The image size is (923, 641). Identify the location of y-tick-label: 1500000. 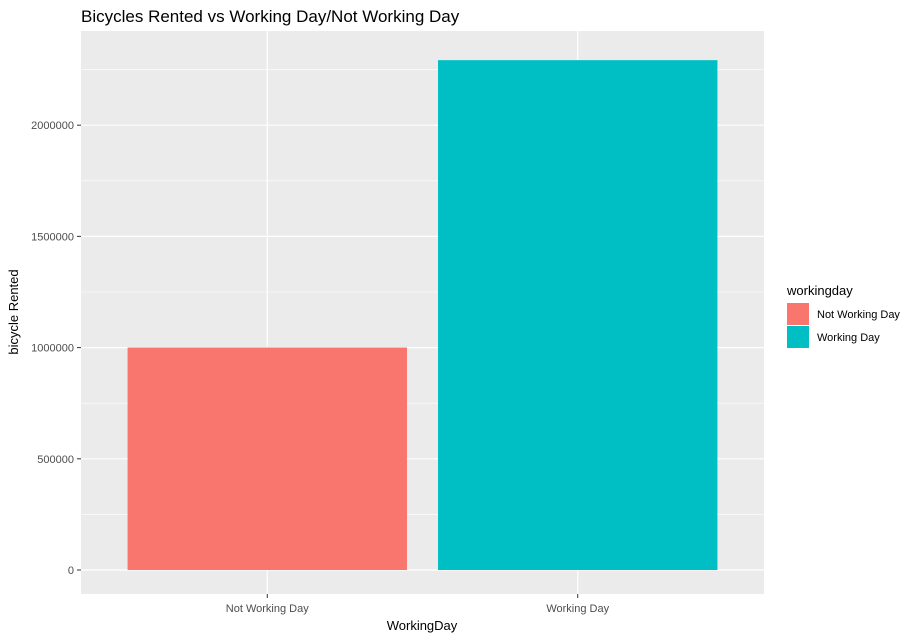
(52, 237).